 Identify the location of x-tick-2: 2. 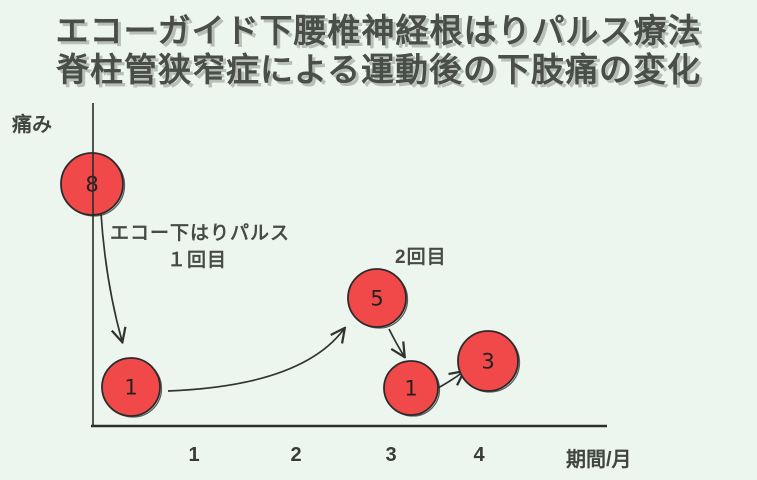
(296, 455).